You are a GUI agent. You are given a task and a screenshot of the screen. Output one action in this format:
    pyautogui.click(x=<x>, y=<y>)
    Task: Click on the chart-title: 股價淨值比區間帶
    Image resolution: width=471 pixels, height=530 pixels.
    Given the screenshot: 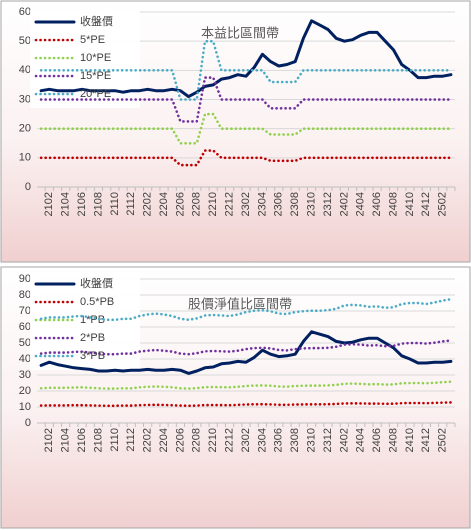 What is the action you would take?
    pyautogui.click(x=240, y=303)
    